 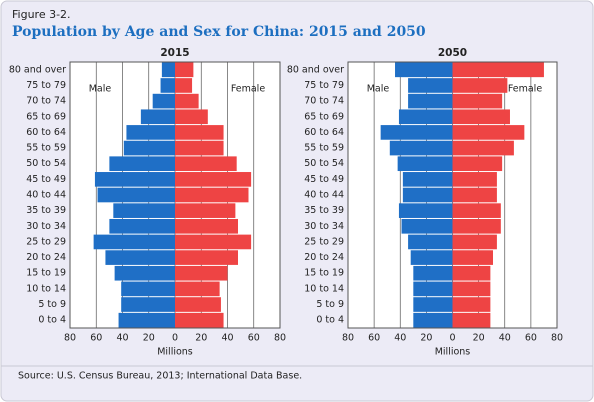 What do you see at coordinates (315, 69) in the screenshot?
I see `y-tick-label: 80 and over` at bounding box center [315, 69].